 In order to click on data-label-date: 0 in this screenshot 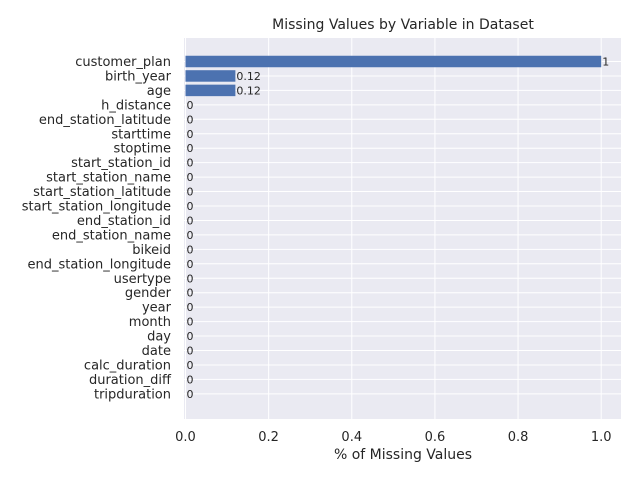, I will do `click(190, 351)`.